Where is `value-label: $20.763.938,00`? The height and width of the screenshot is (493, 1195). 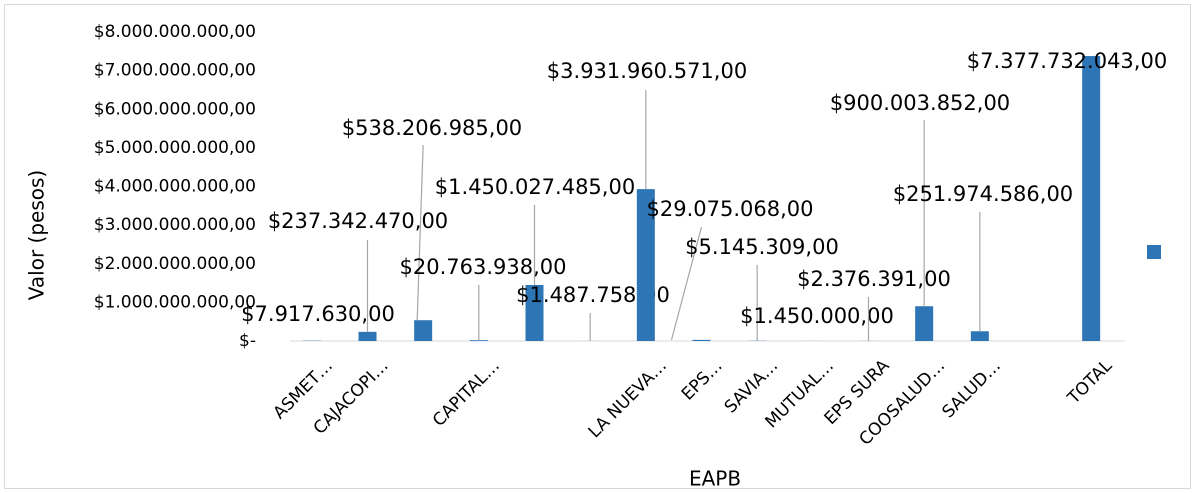 value-label: $20.763.938,00 is located at coordinates (483, 267).